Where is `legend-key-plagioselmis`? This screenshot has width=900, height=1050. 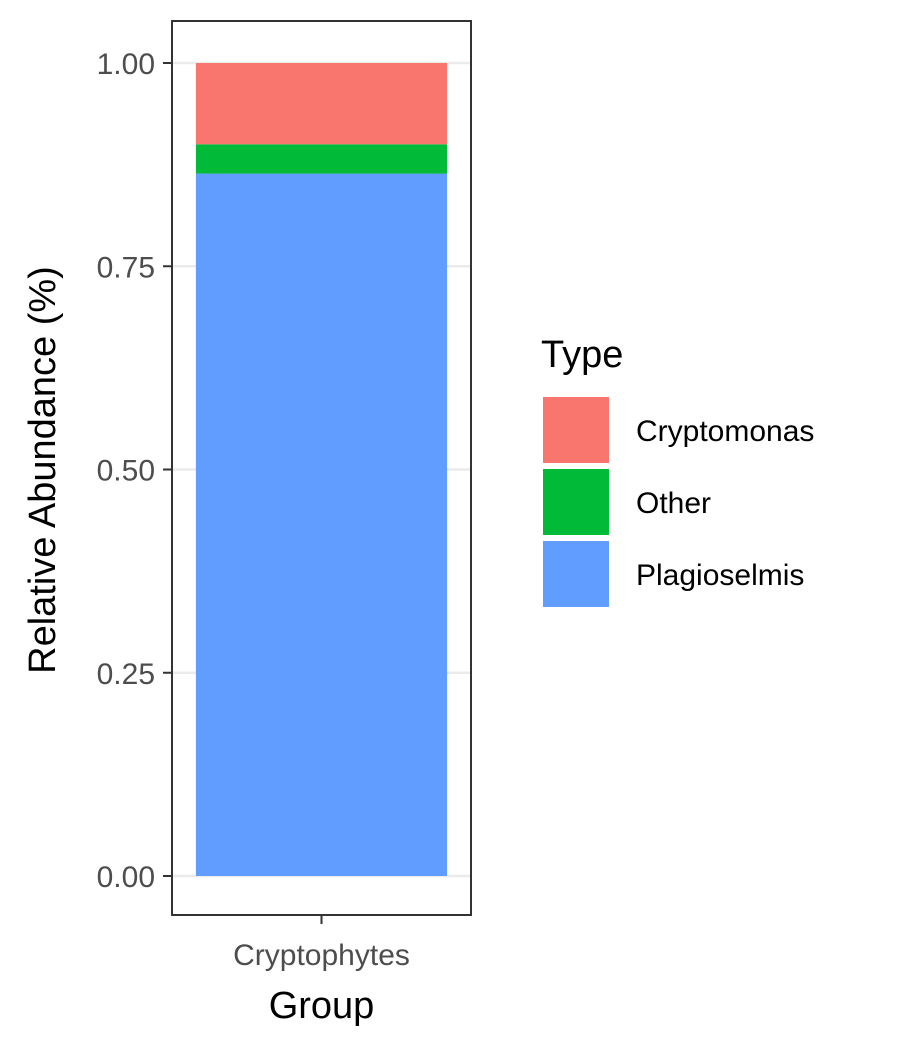 legend-key-plagioselmis is located at coordinates (576, 574).